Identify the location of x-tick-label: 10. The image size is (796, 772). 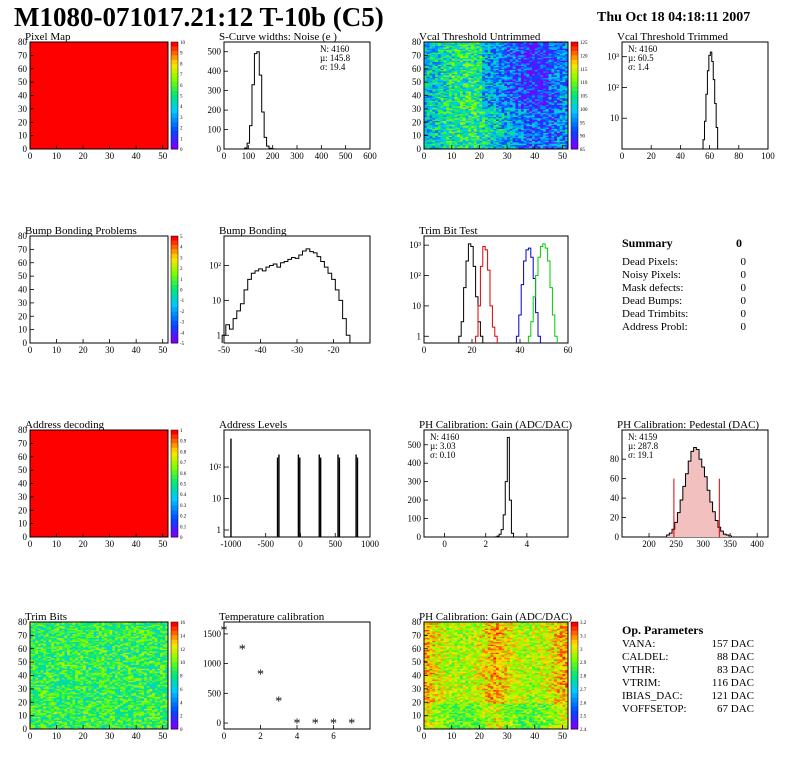
(57, 544).